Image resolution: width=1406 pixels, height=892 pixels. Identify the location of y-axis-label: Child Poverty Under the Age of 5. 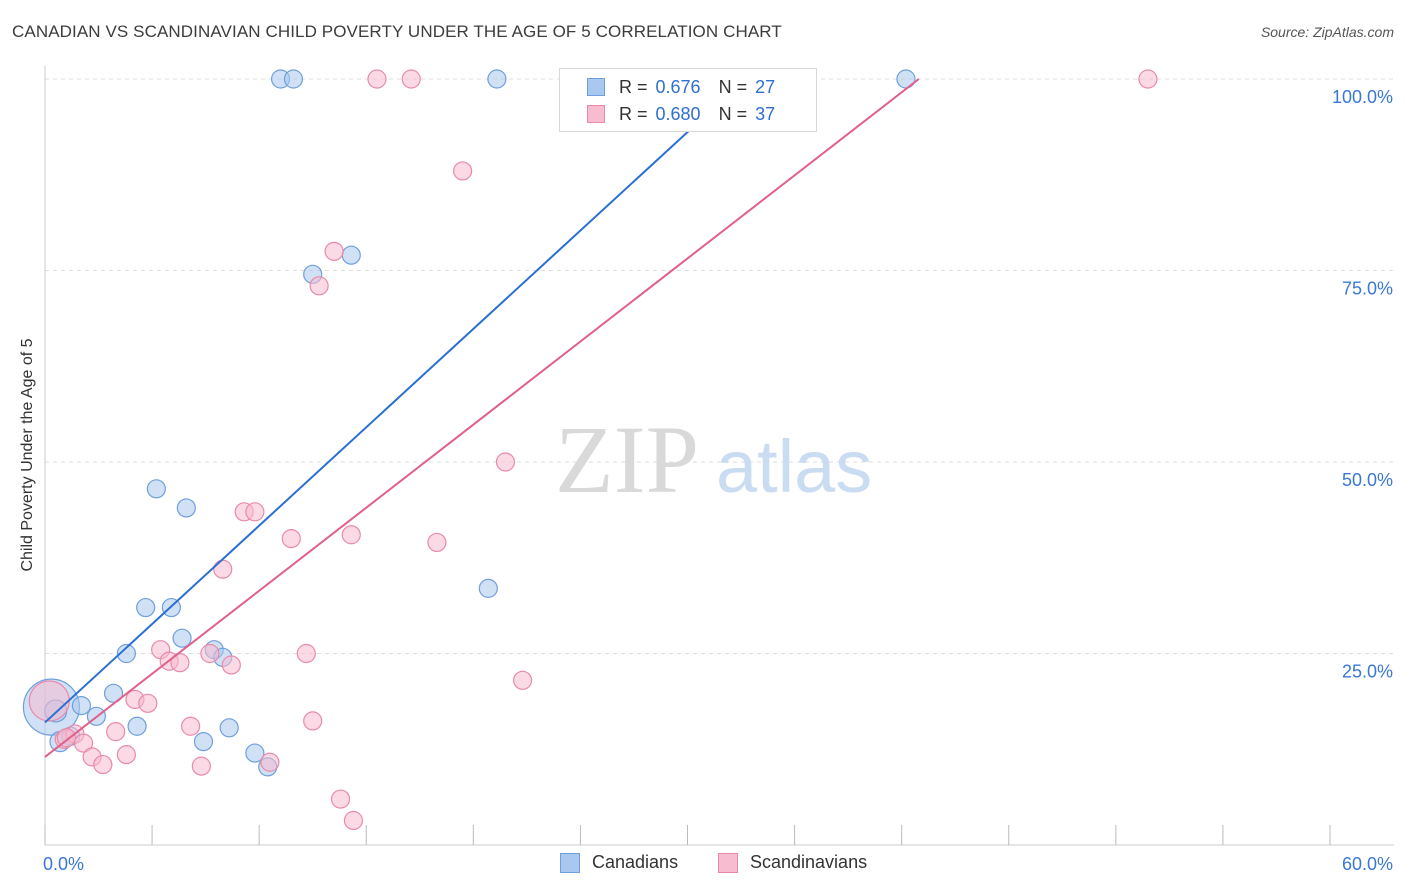
(27, 455).